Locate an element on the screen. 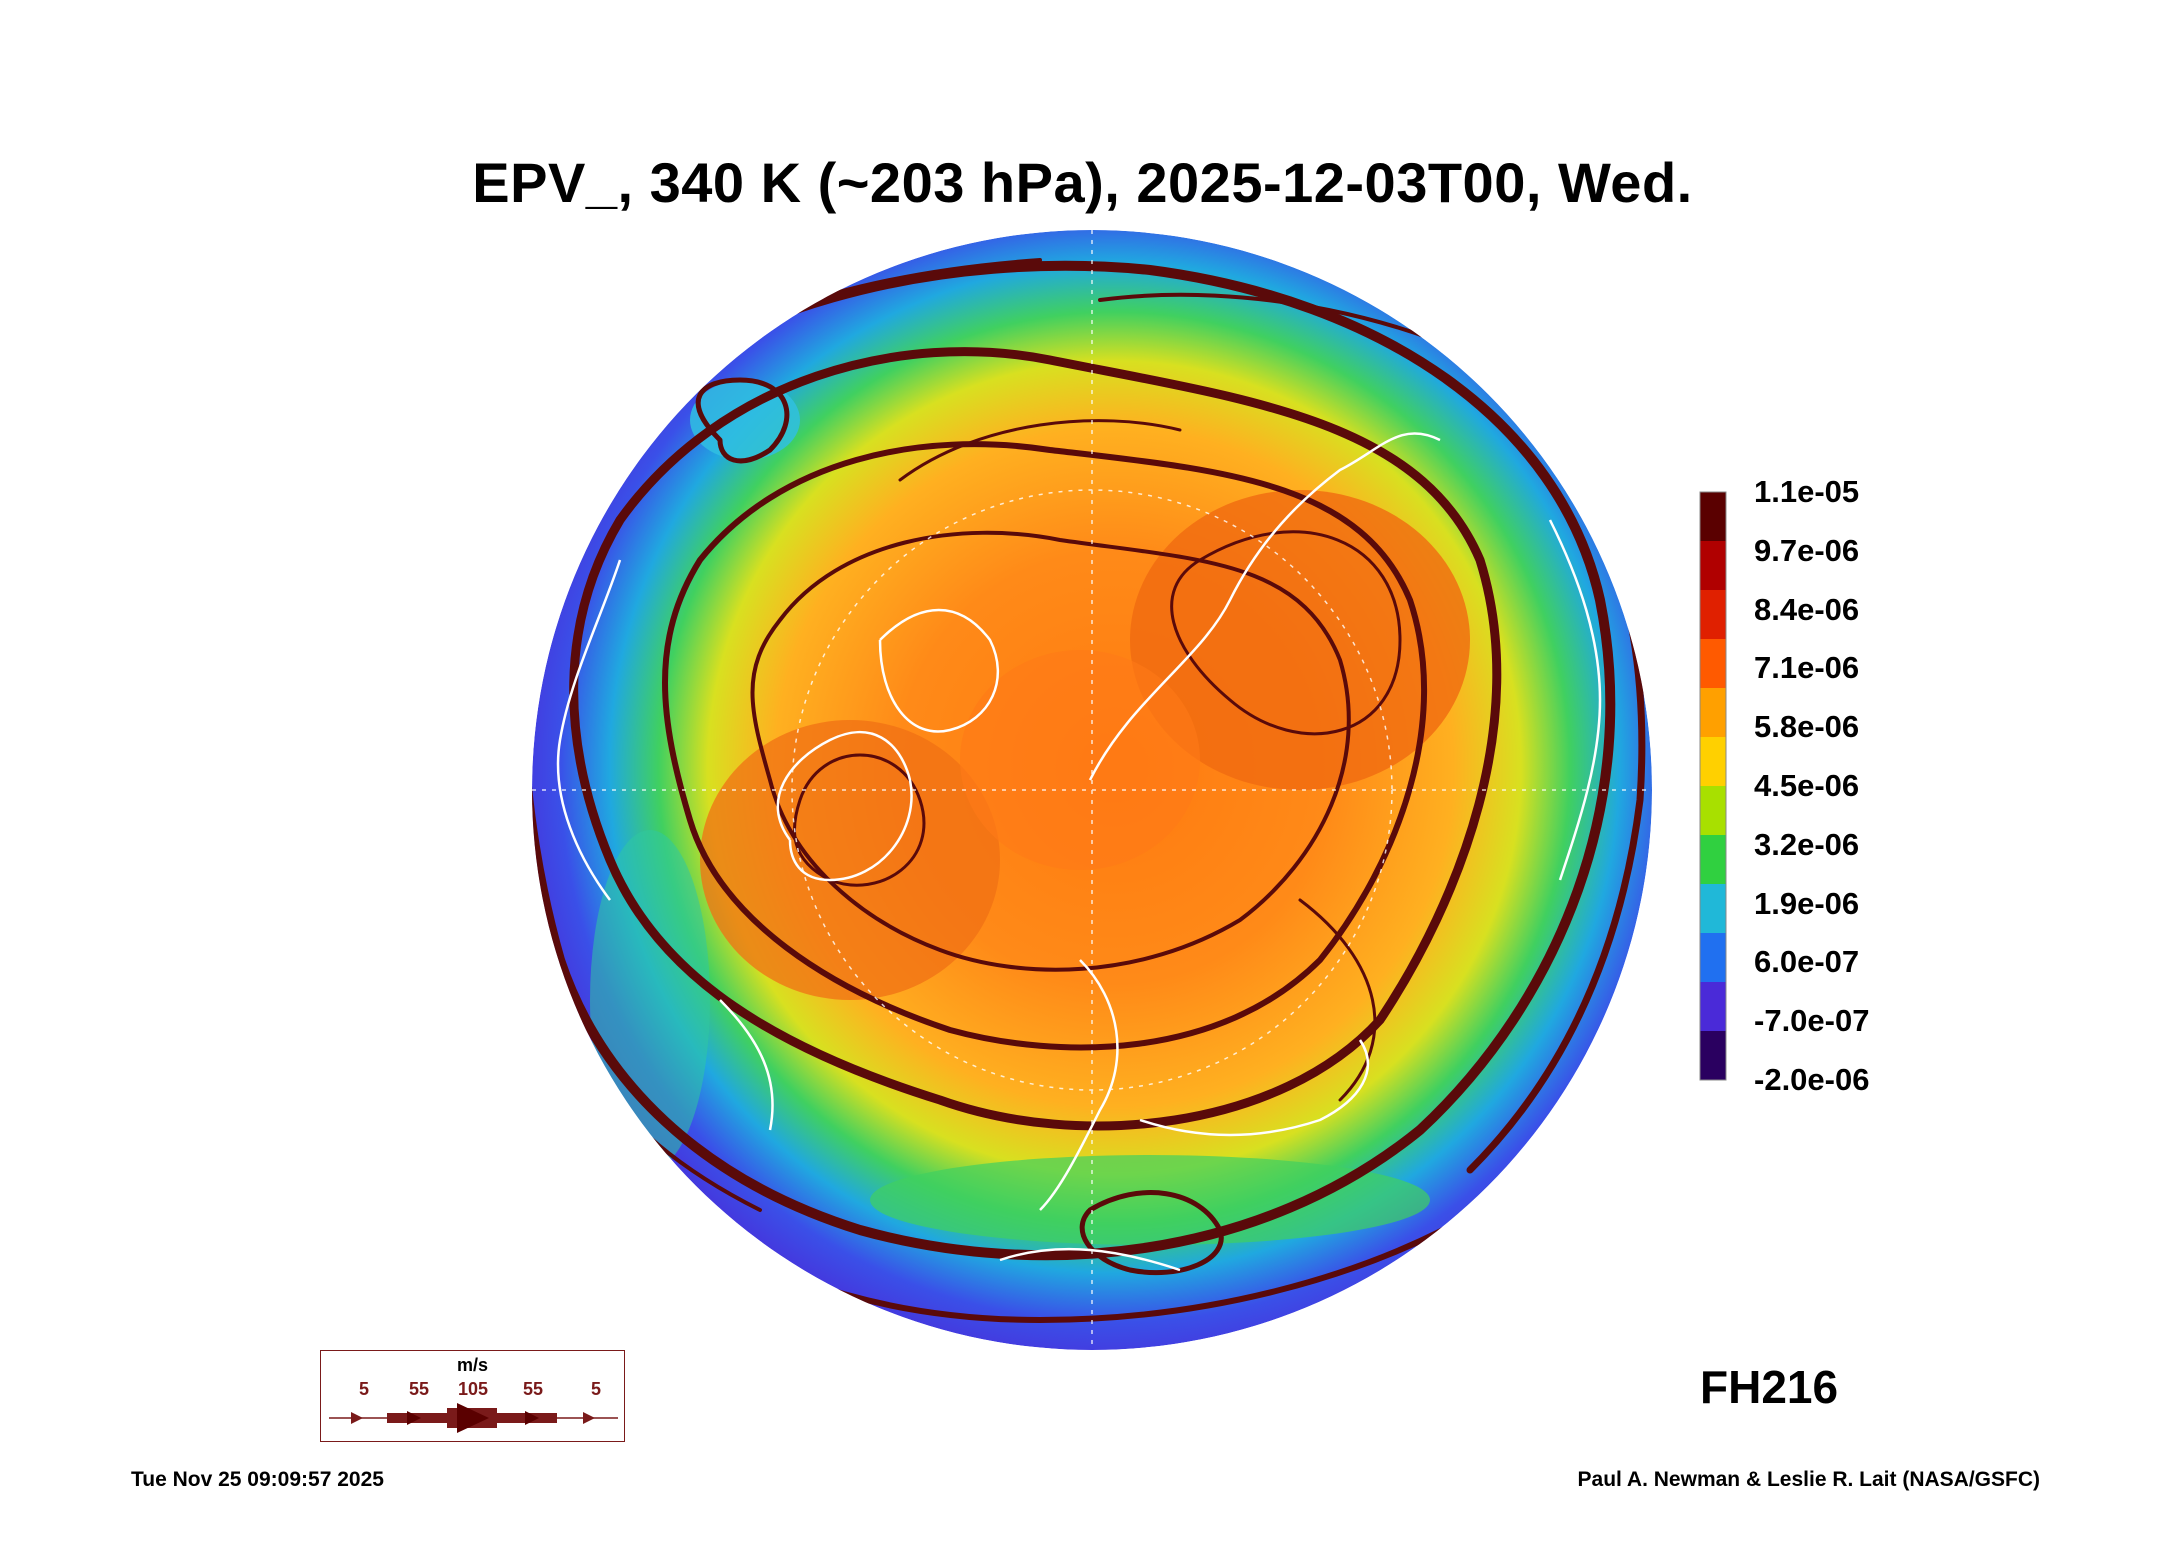 The image size is (2165, 1561). colorbar-tick-label: 4.5e-06 is located at coordinates (1807, 785).